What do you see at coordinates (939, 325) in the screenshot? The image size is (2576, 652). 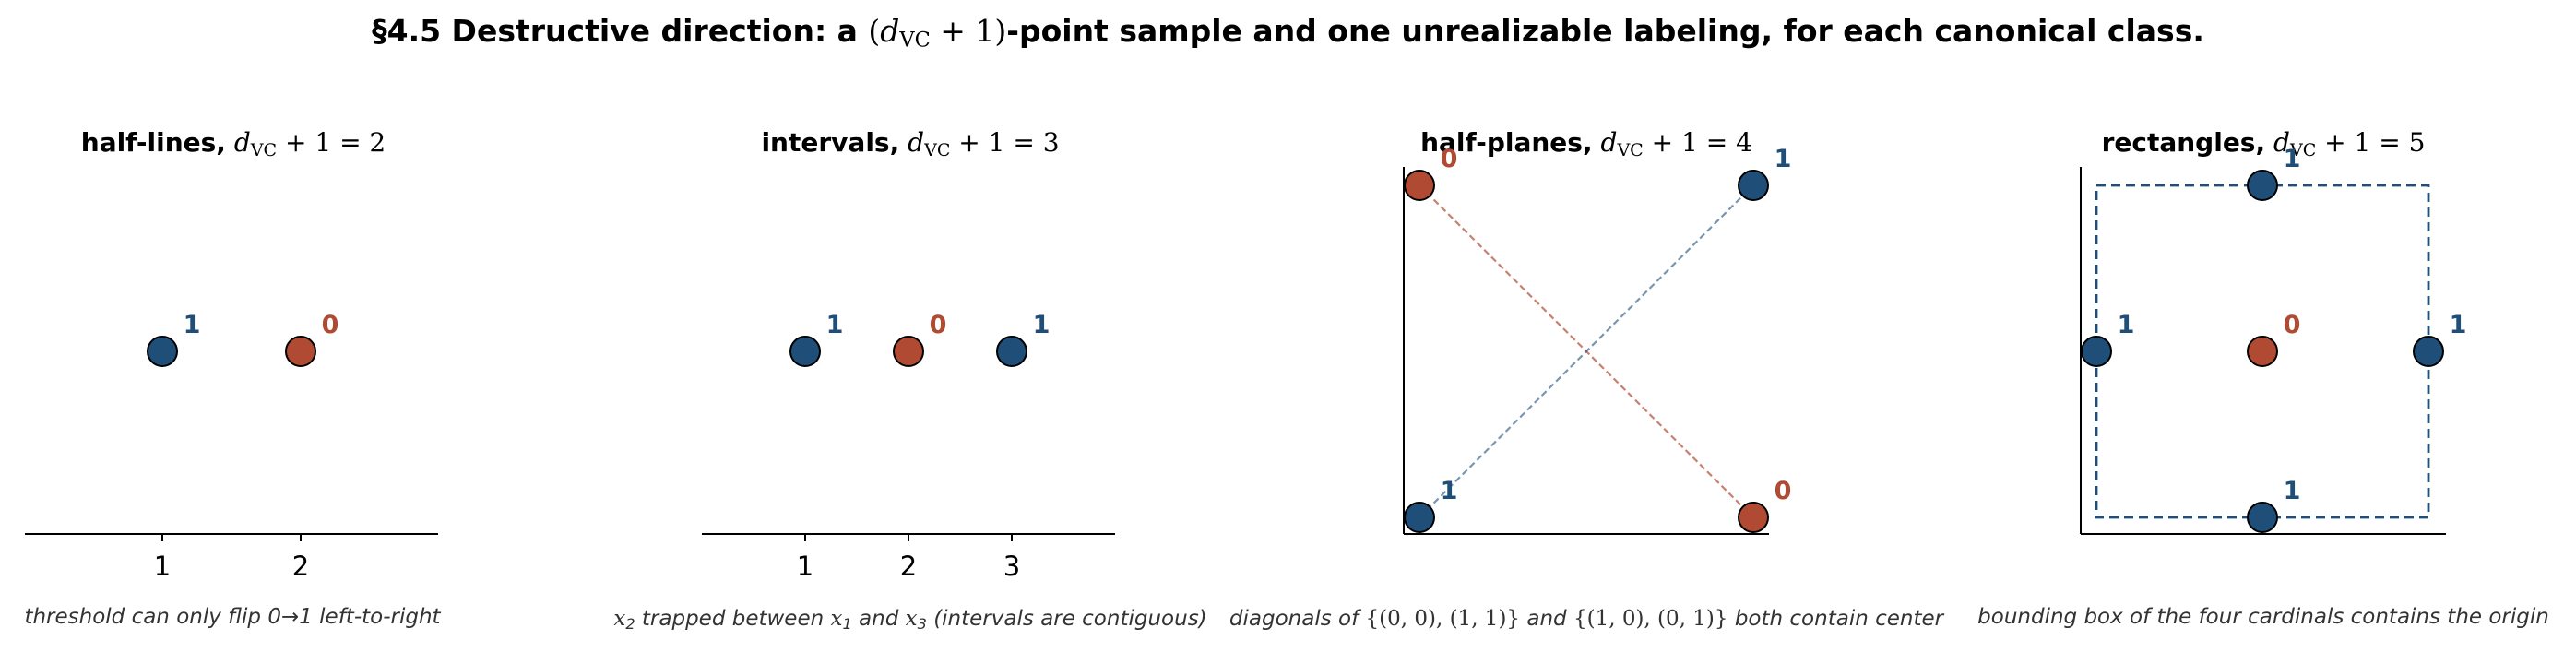 I see `intervals-point-1-label: 0` at bounding box center [939, 325].